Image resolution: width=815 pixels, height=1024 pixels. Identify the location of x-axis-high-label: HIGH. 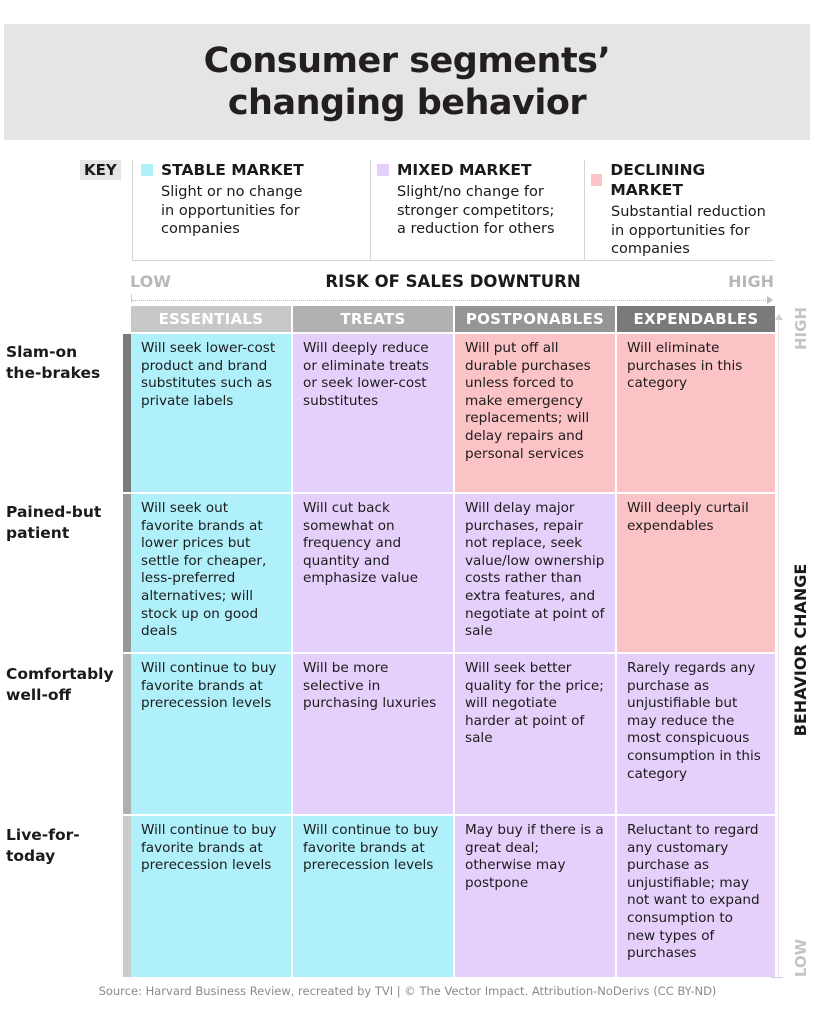
(751, 281).